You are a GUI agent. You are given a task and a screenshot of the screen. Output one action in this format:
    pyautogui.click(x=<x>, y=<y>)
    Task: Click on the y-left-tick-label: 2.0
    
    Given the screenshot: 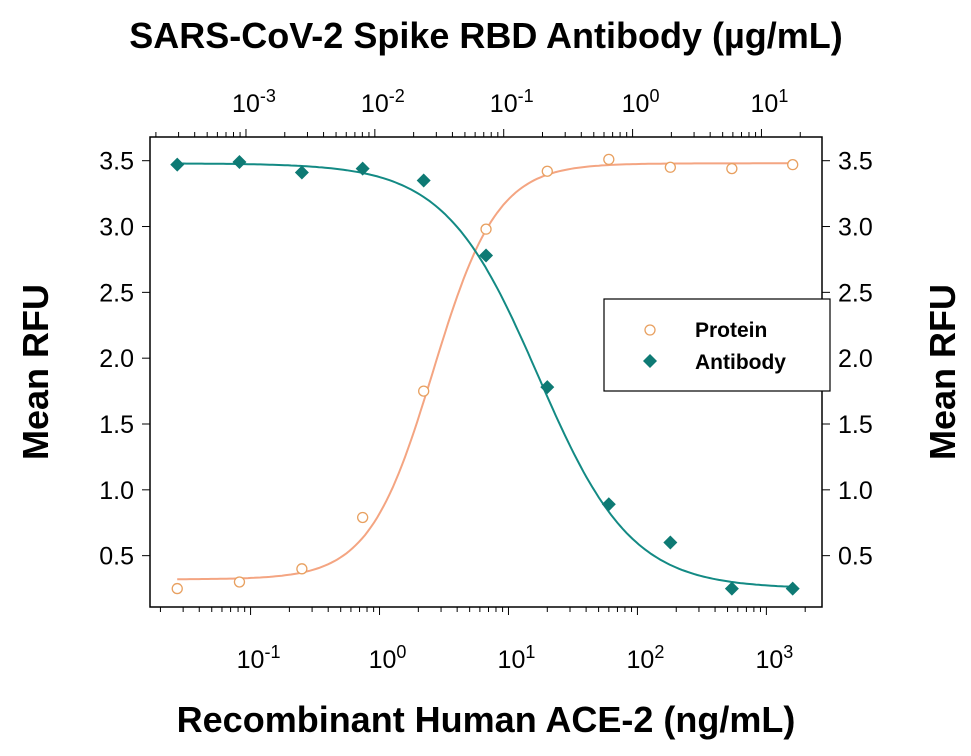 What is the action you would take?
    pyautogui.click(x=116, y=359)
    